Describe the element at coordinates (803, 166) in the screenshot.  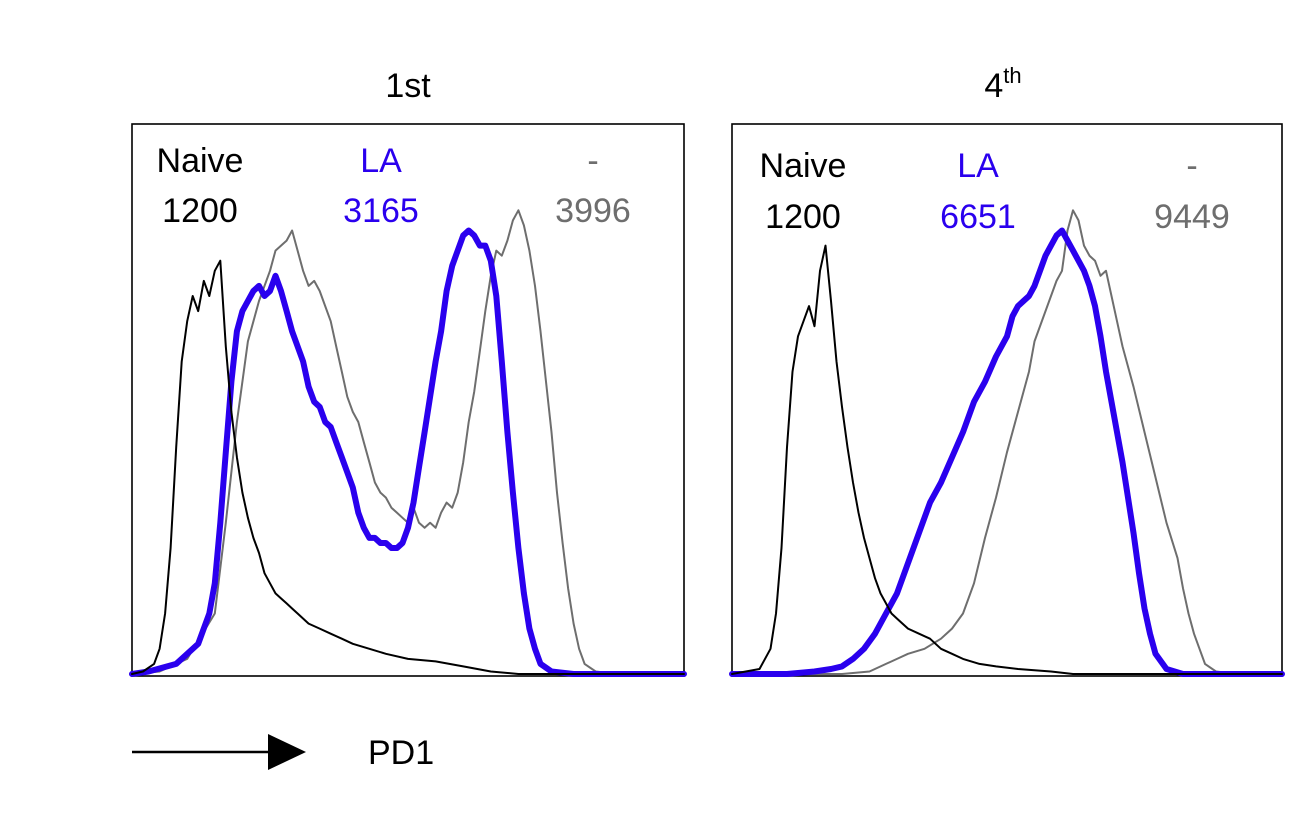
I see `panel-2-legend-naive-name: Naive` at that location.